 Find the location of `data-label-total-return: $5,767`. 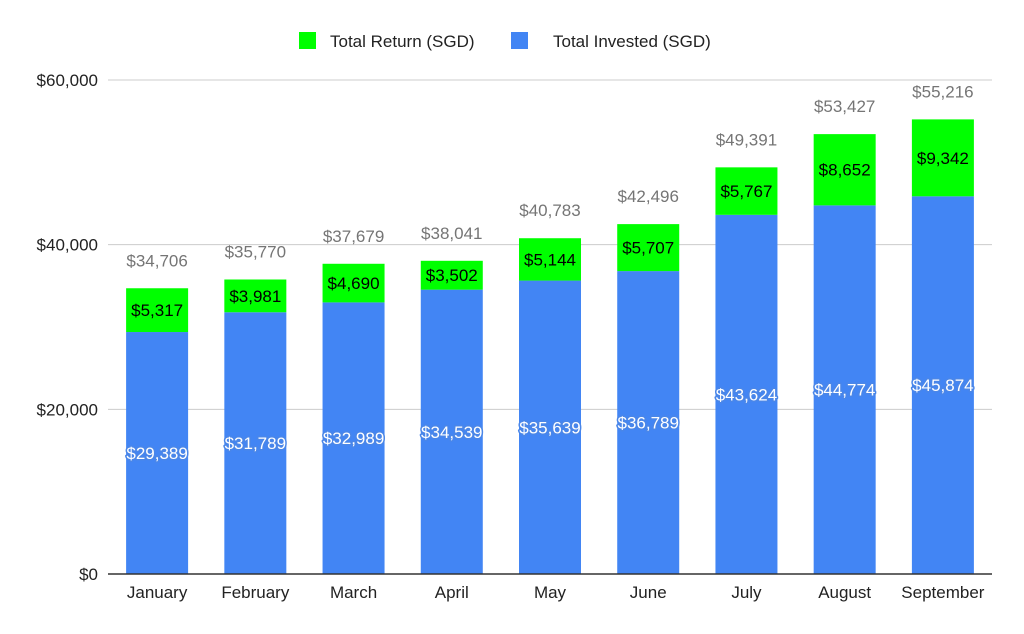

data-label-total-return: $5,767 is located at coordinates (746, 191).